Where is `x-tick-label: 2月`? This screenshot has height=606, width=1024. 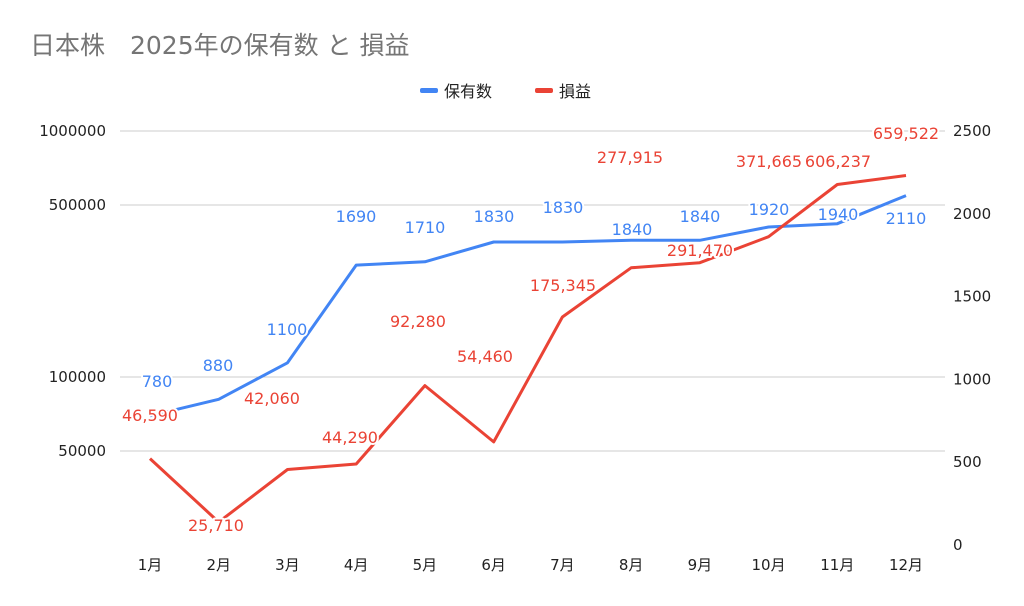
x-tick-label: 2月 is located at coordinates (218, 565).